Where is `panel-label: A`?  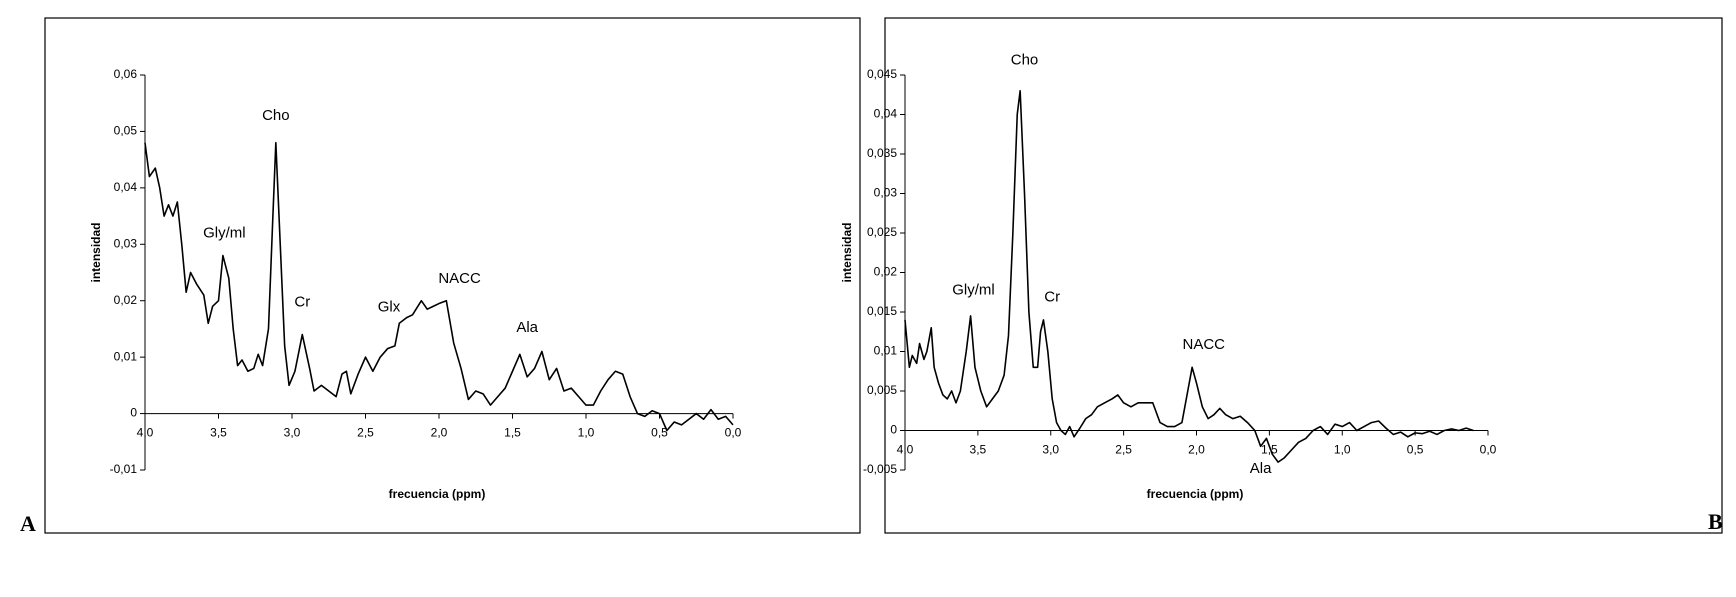 panel-label: A is located at coordinates (28, 523).